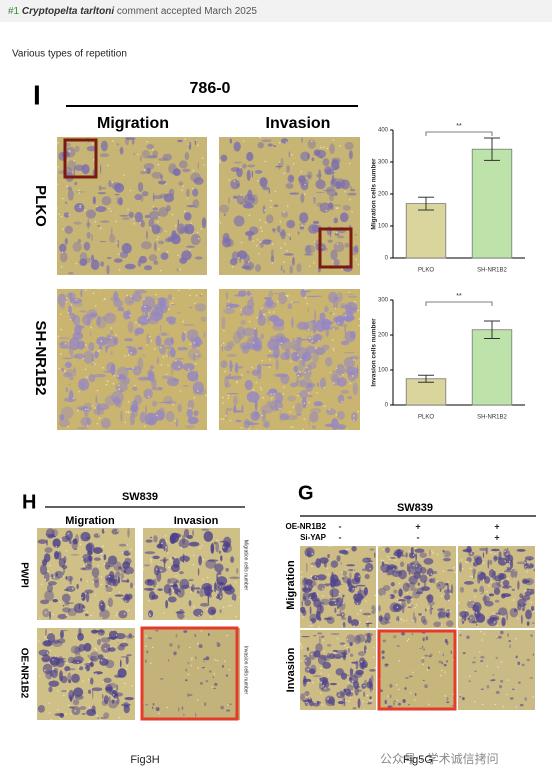 This screenshot has width=552, height=781. I want to click on x-tick-label: PLKO, so click(426, 418).